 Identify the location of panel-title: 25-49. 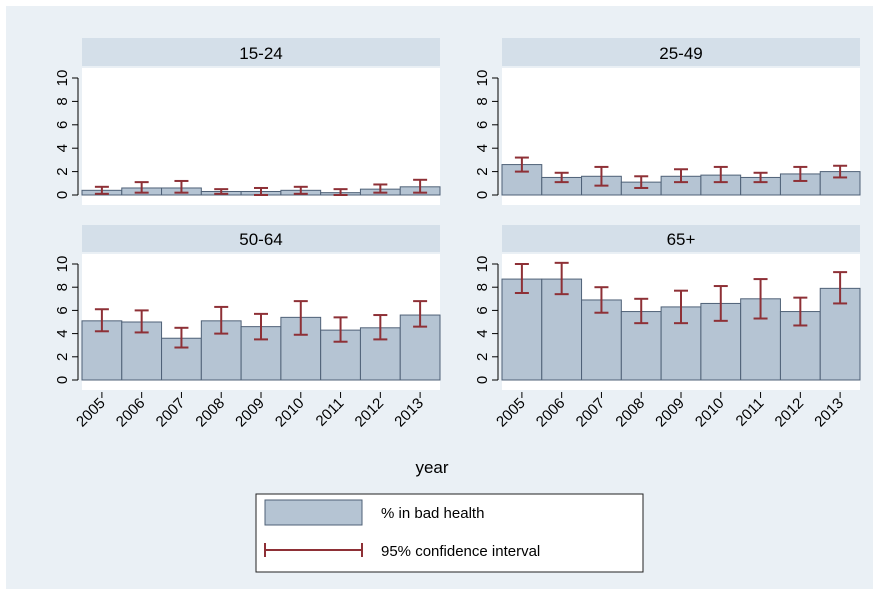
(680, 53).